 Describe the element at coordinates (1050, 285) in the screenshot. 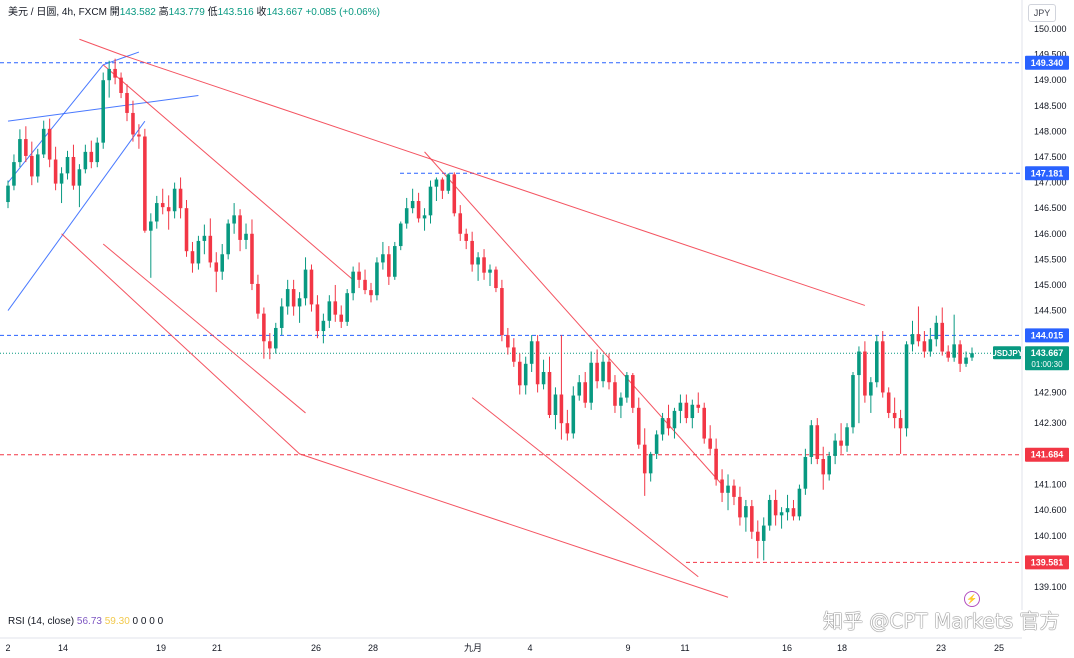

I see `y-tick-label: 145.000` at that location.